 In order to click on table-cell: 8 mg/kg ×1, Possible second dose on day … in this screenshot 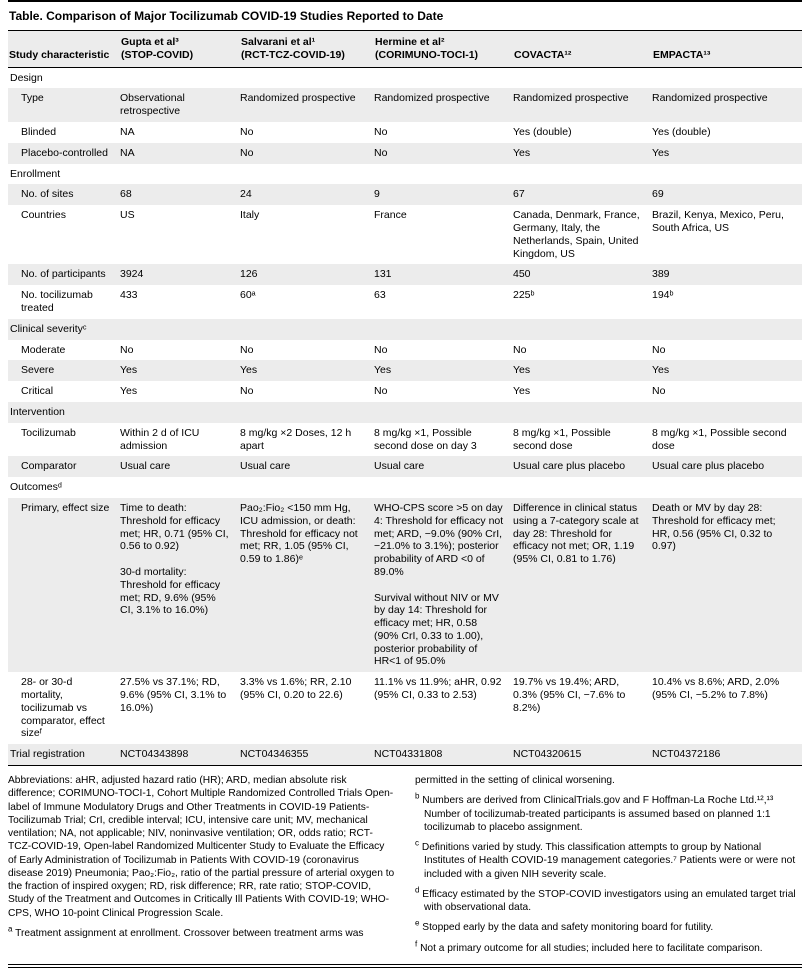, I will do `click(425, 439)`.